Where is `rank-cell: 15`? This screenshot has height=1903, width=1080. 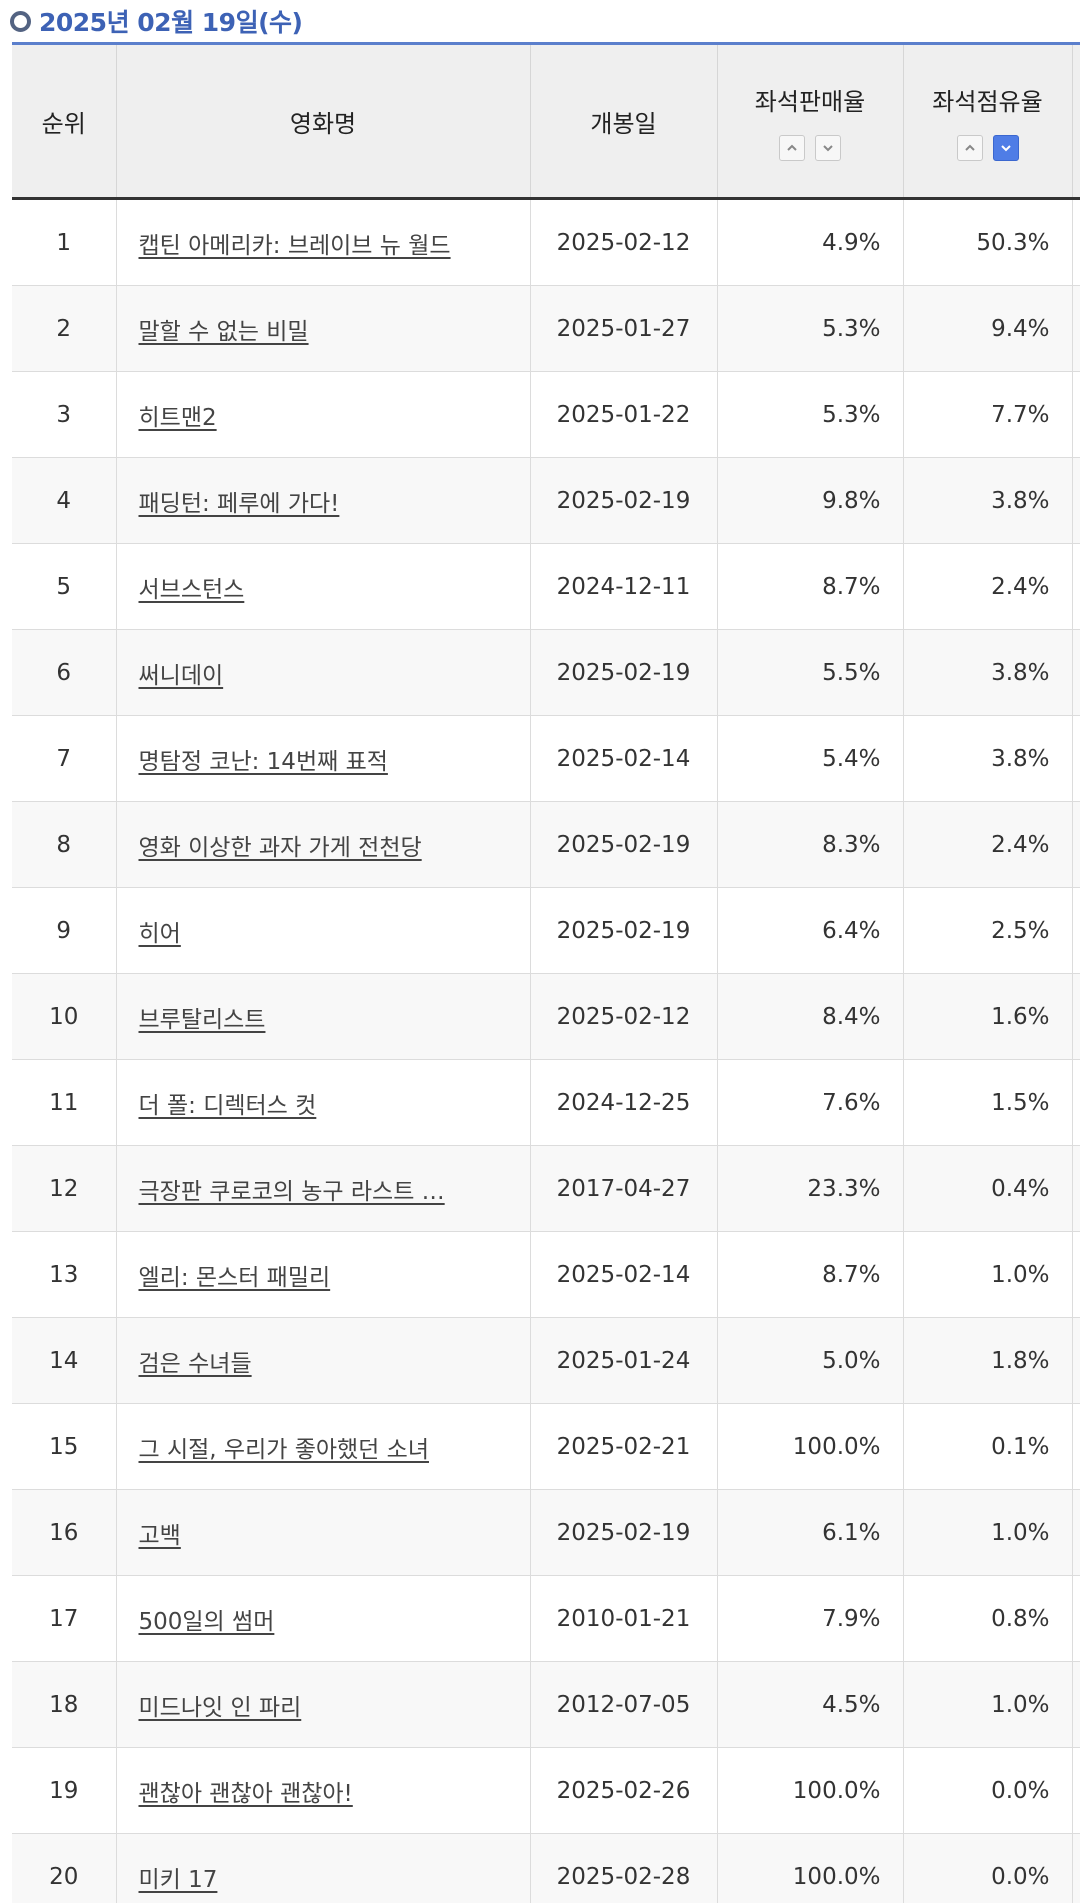 rank-cell: 15 is located at coordinates (64, 1446).